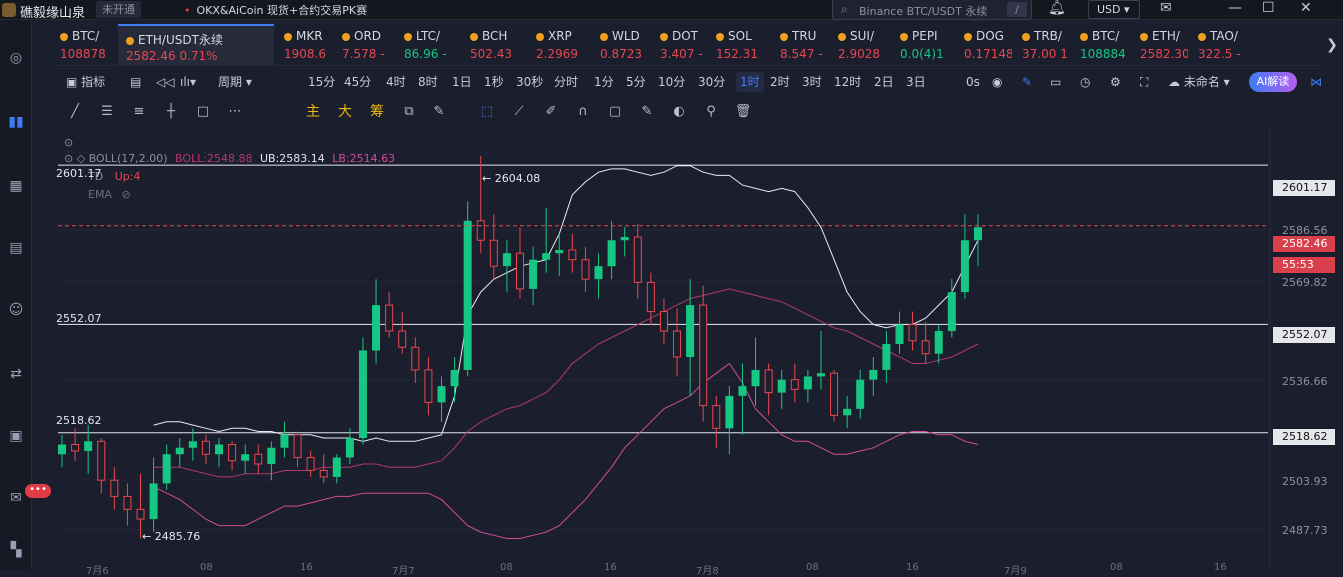  I want to click on interval-15: 12时, so click(848, 82).